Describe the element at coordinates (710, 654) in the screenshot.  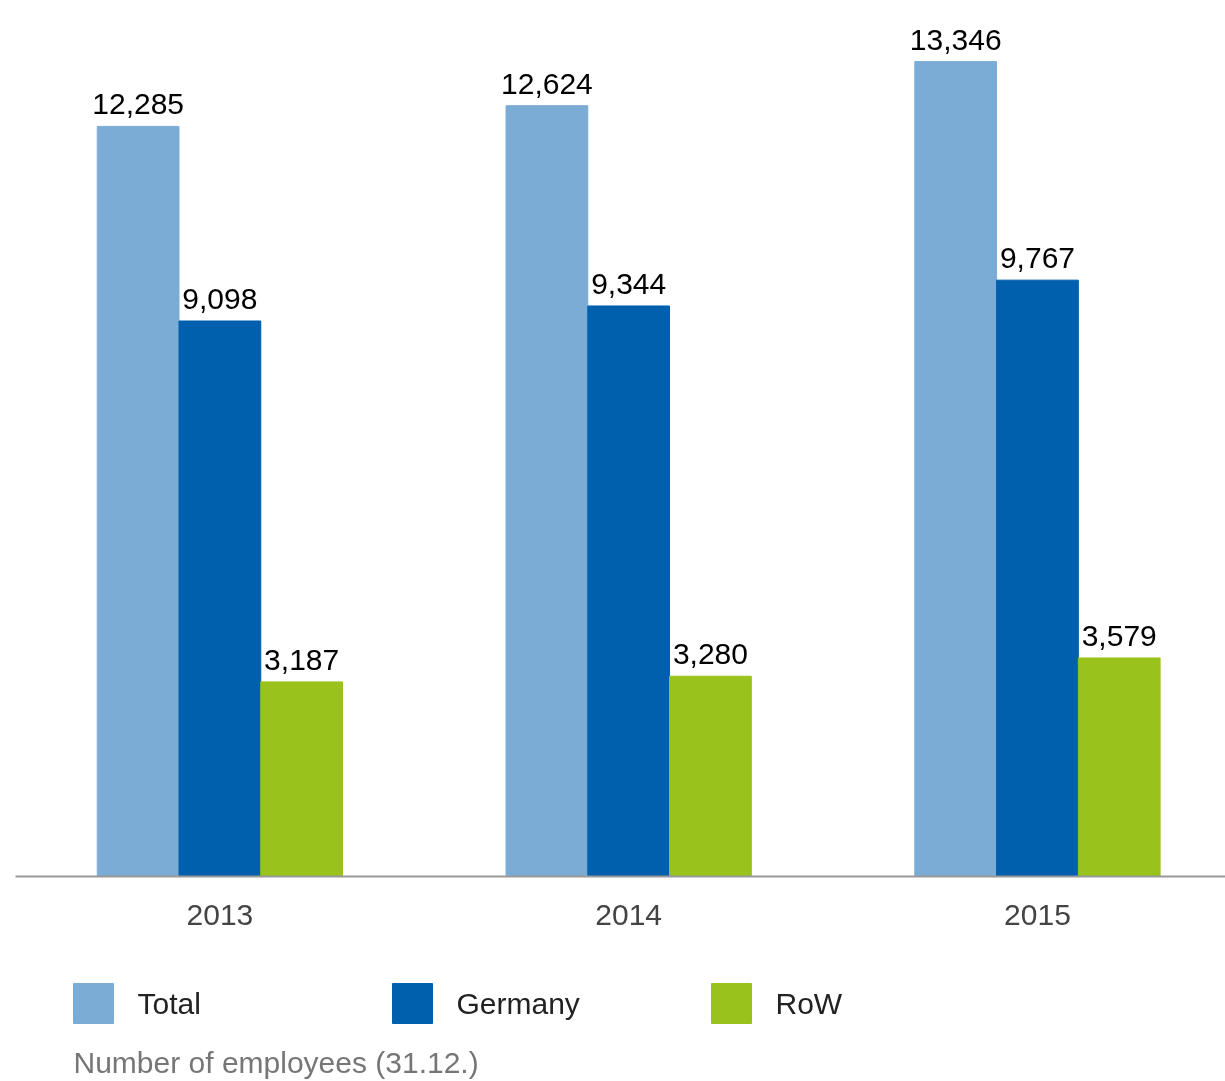
I see `data-label: 3,280` at that location.